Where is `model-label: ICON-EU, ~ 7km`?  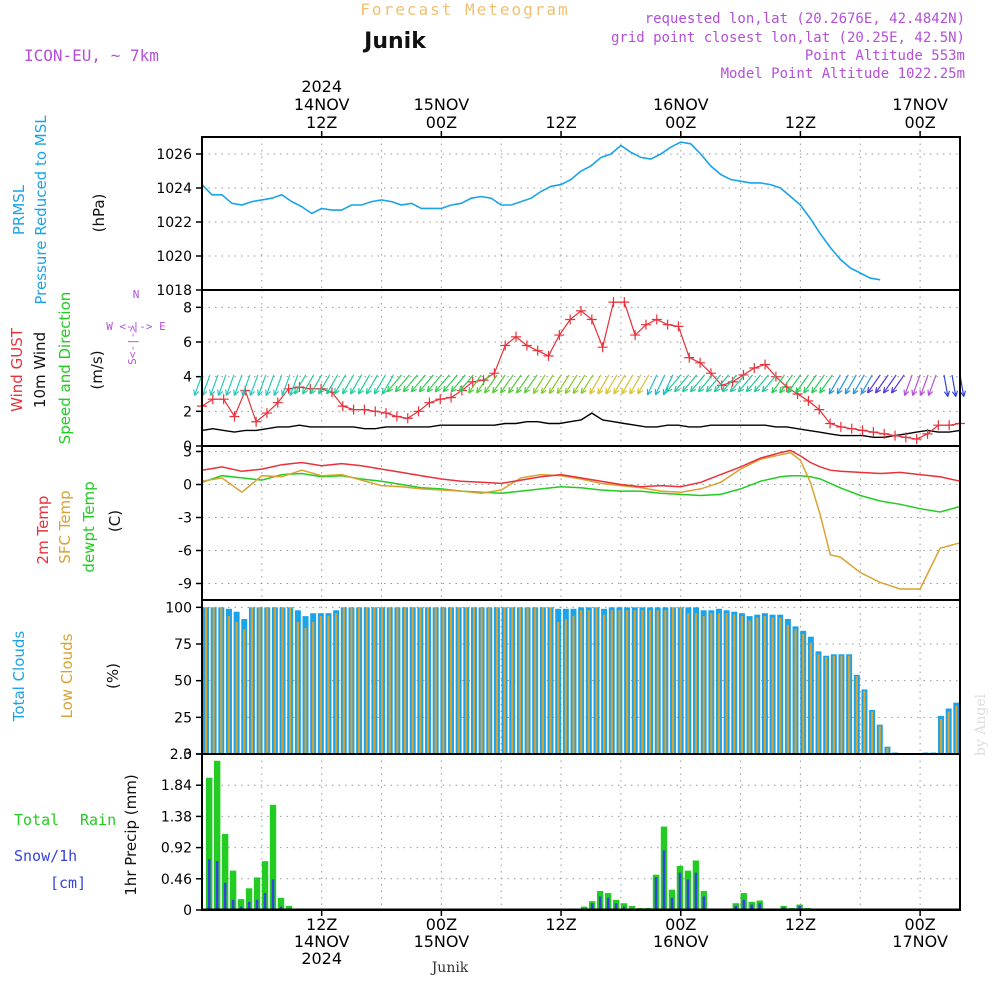
model-label: ICON-EU, ~ 7km is located at coordinates (91, 55).